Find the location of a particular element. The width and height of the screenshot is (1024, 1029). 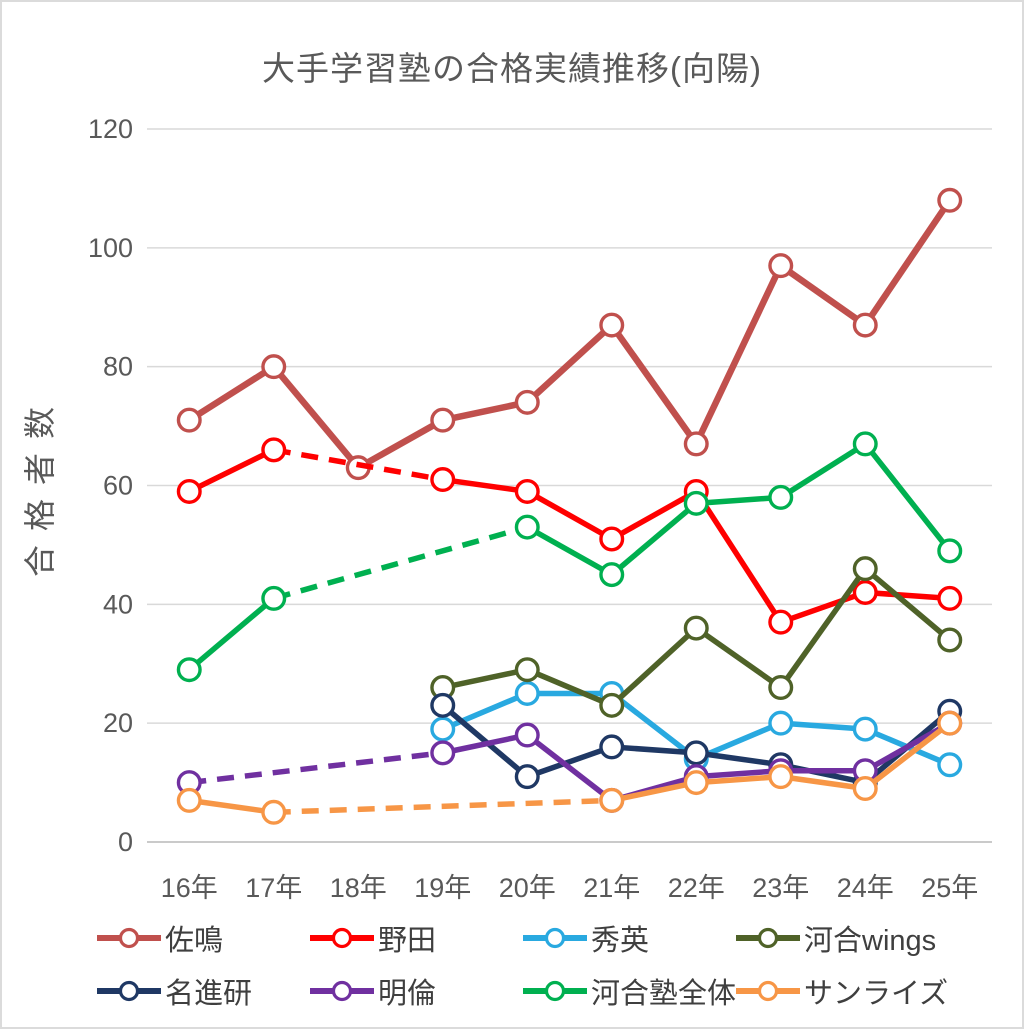

legend-item-6: 河合塾全体 is located at coordinates (629, 991).